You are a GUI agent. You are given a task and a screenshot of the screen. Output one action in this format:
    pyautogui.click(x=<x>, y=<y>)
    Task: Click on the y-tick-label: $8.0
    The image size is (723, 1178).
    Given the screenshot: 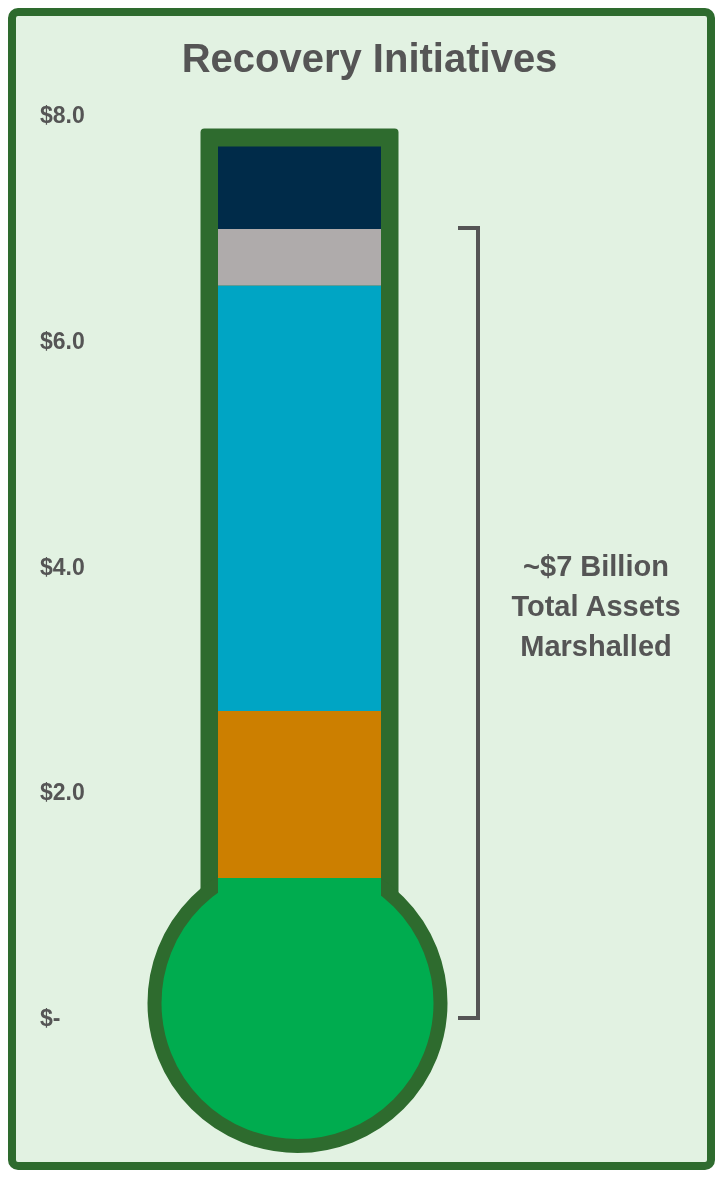 What is the action you would take?
    pyautogui.click(x=62, y=115)
    